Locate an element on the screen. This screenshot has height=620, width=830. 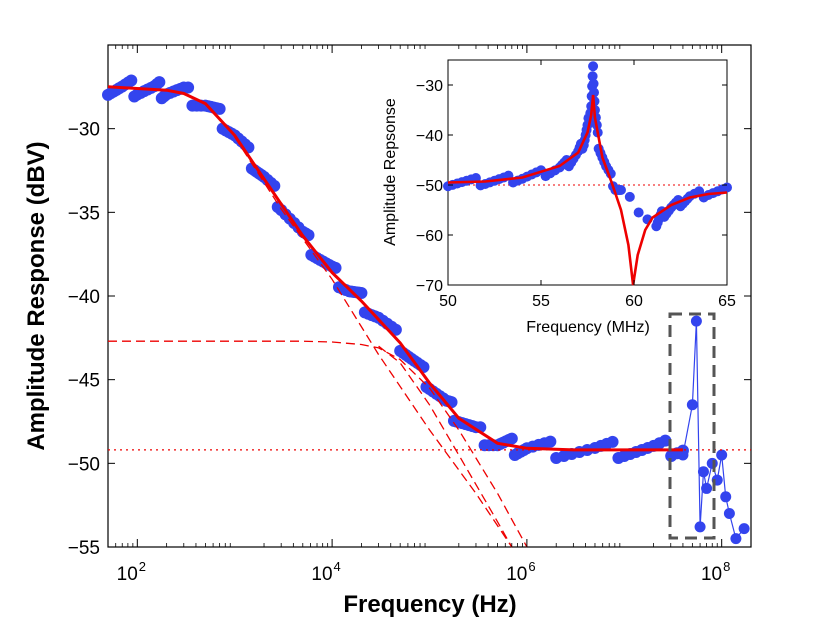
inset-series-group is located at coordinates (587, 173).